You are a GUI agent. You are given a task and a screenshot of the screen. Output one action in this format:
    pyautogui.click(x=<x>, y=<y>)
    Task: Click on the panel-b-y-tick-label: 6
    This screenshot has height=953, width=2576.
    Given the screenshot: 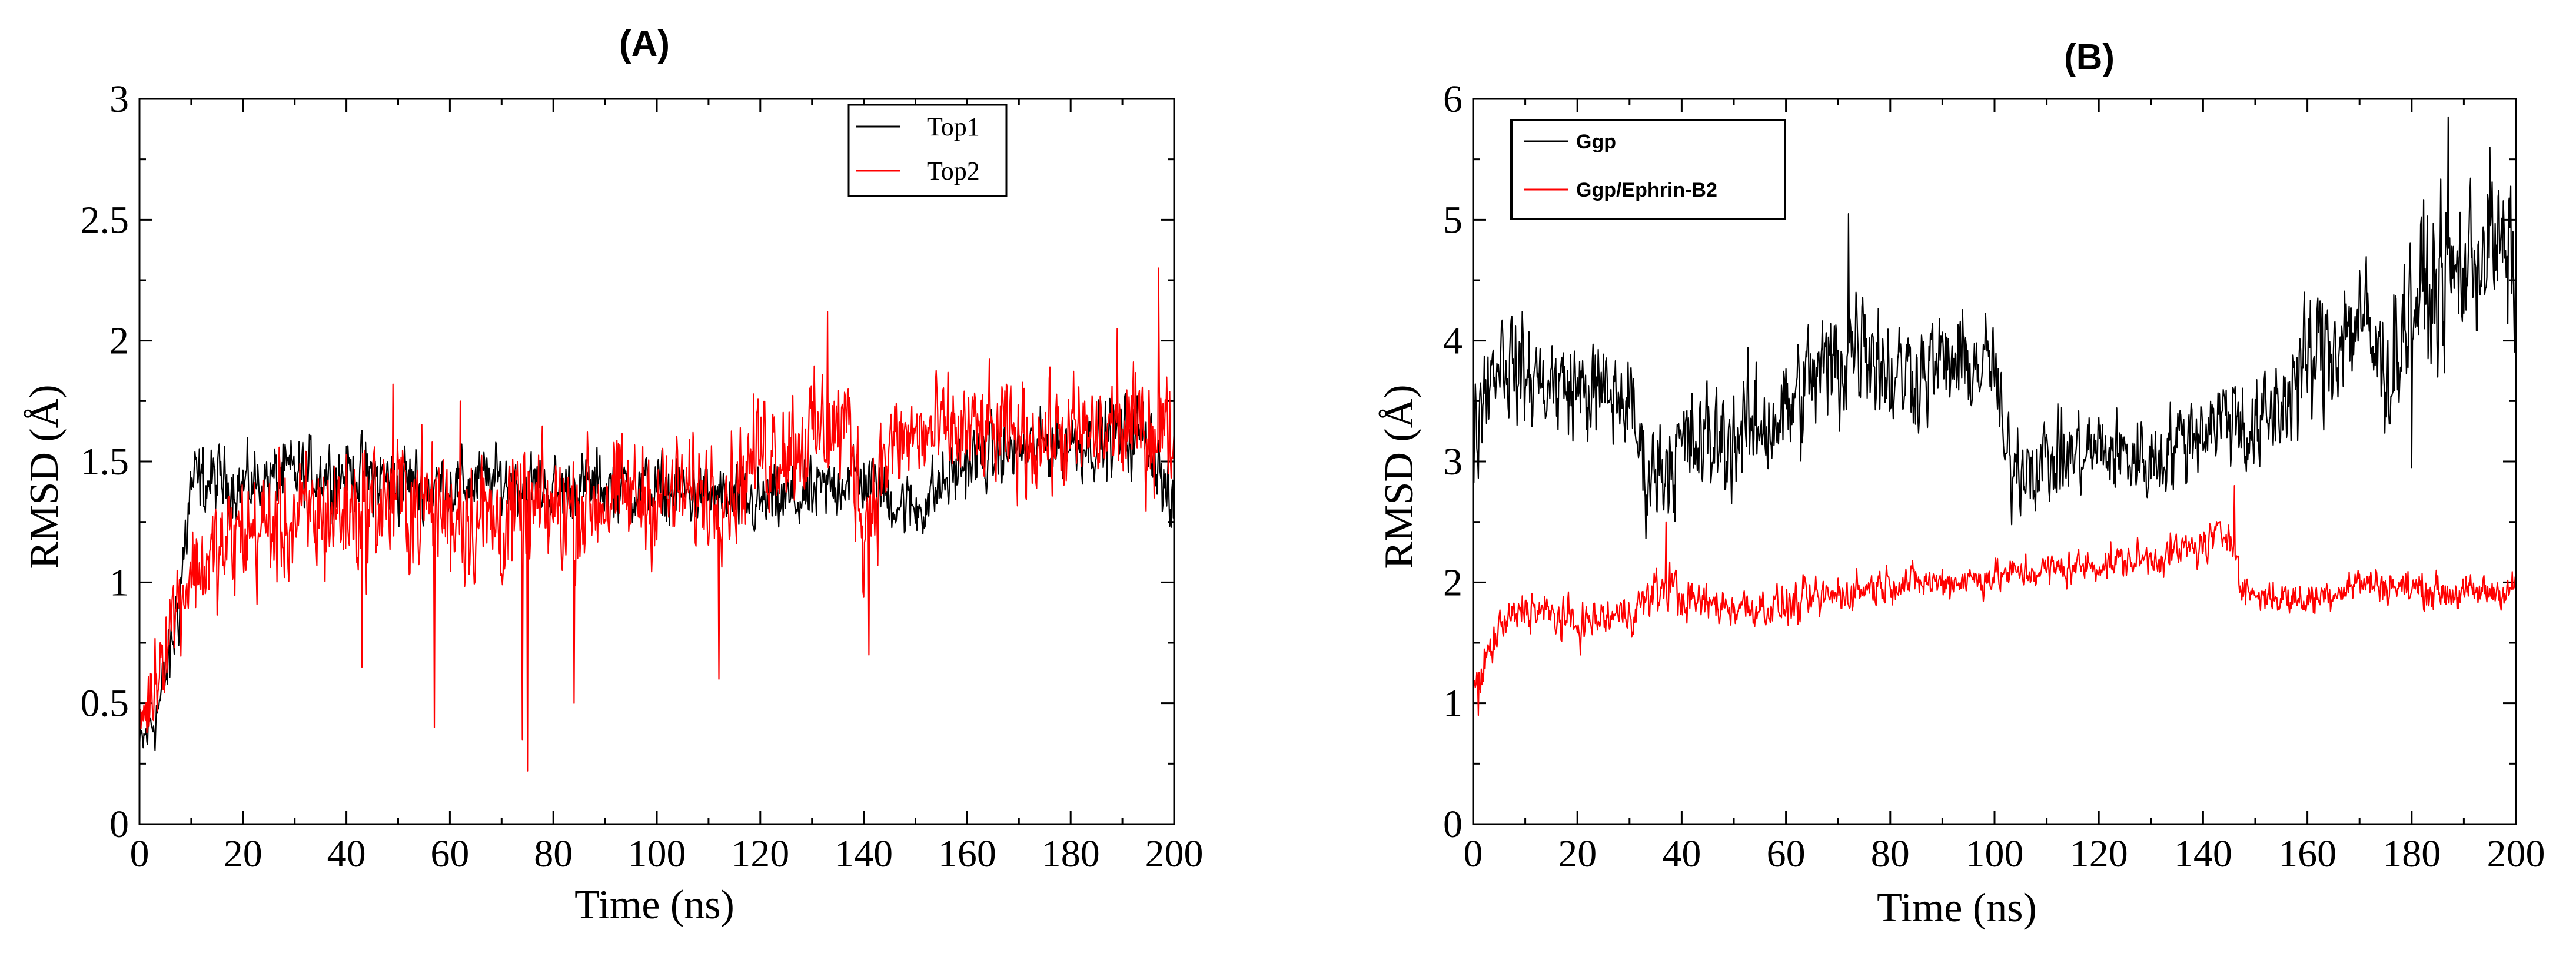 What is the action you would take?
    pyautogui.click(x=1452, y=100)
    